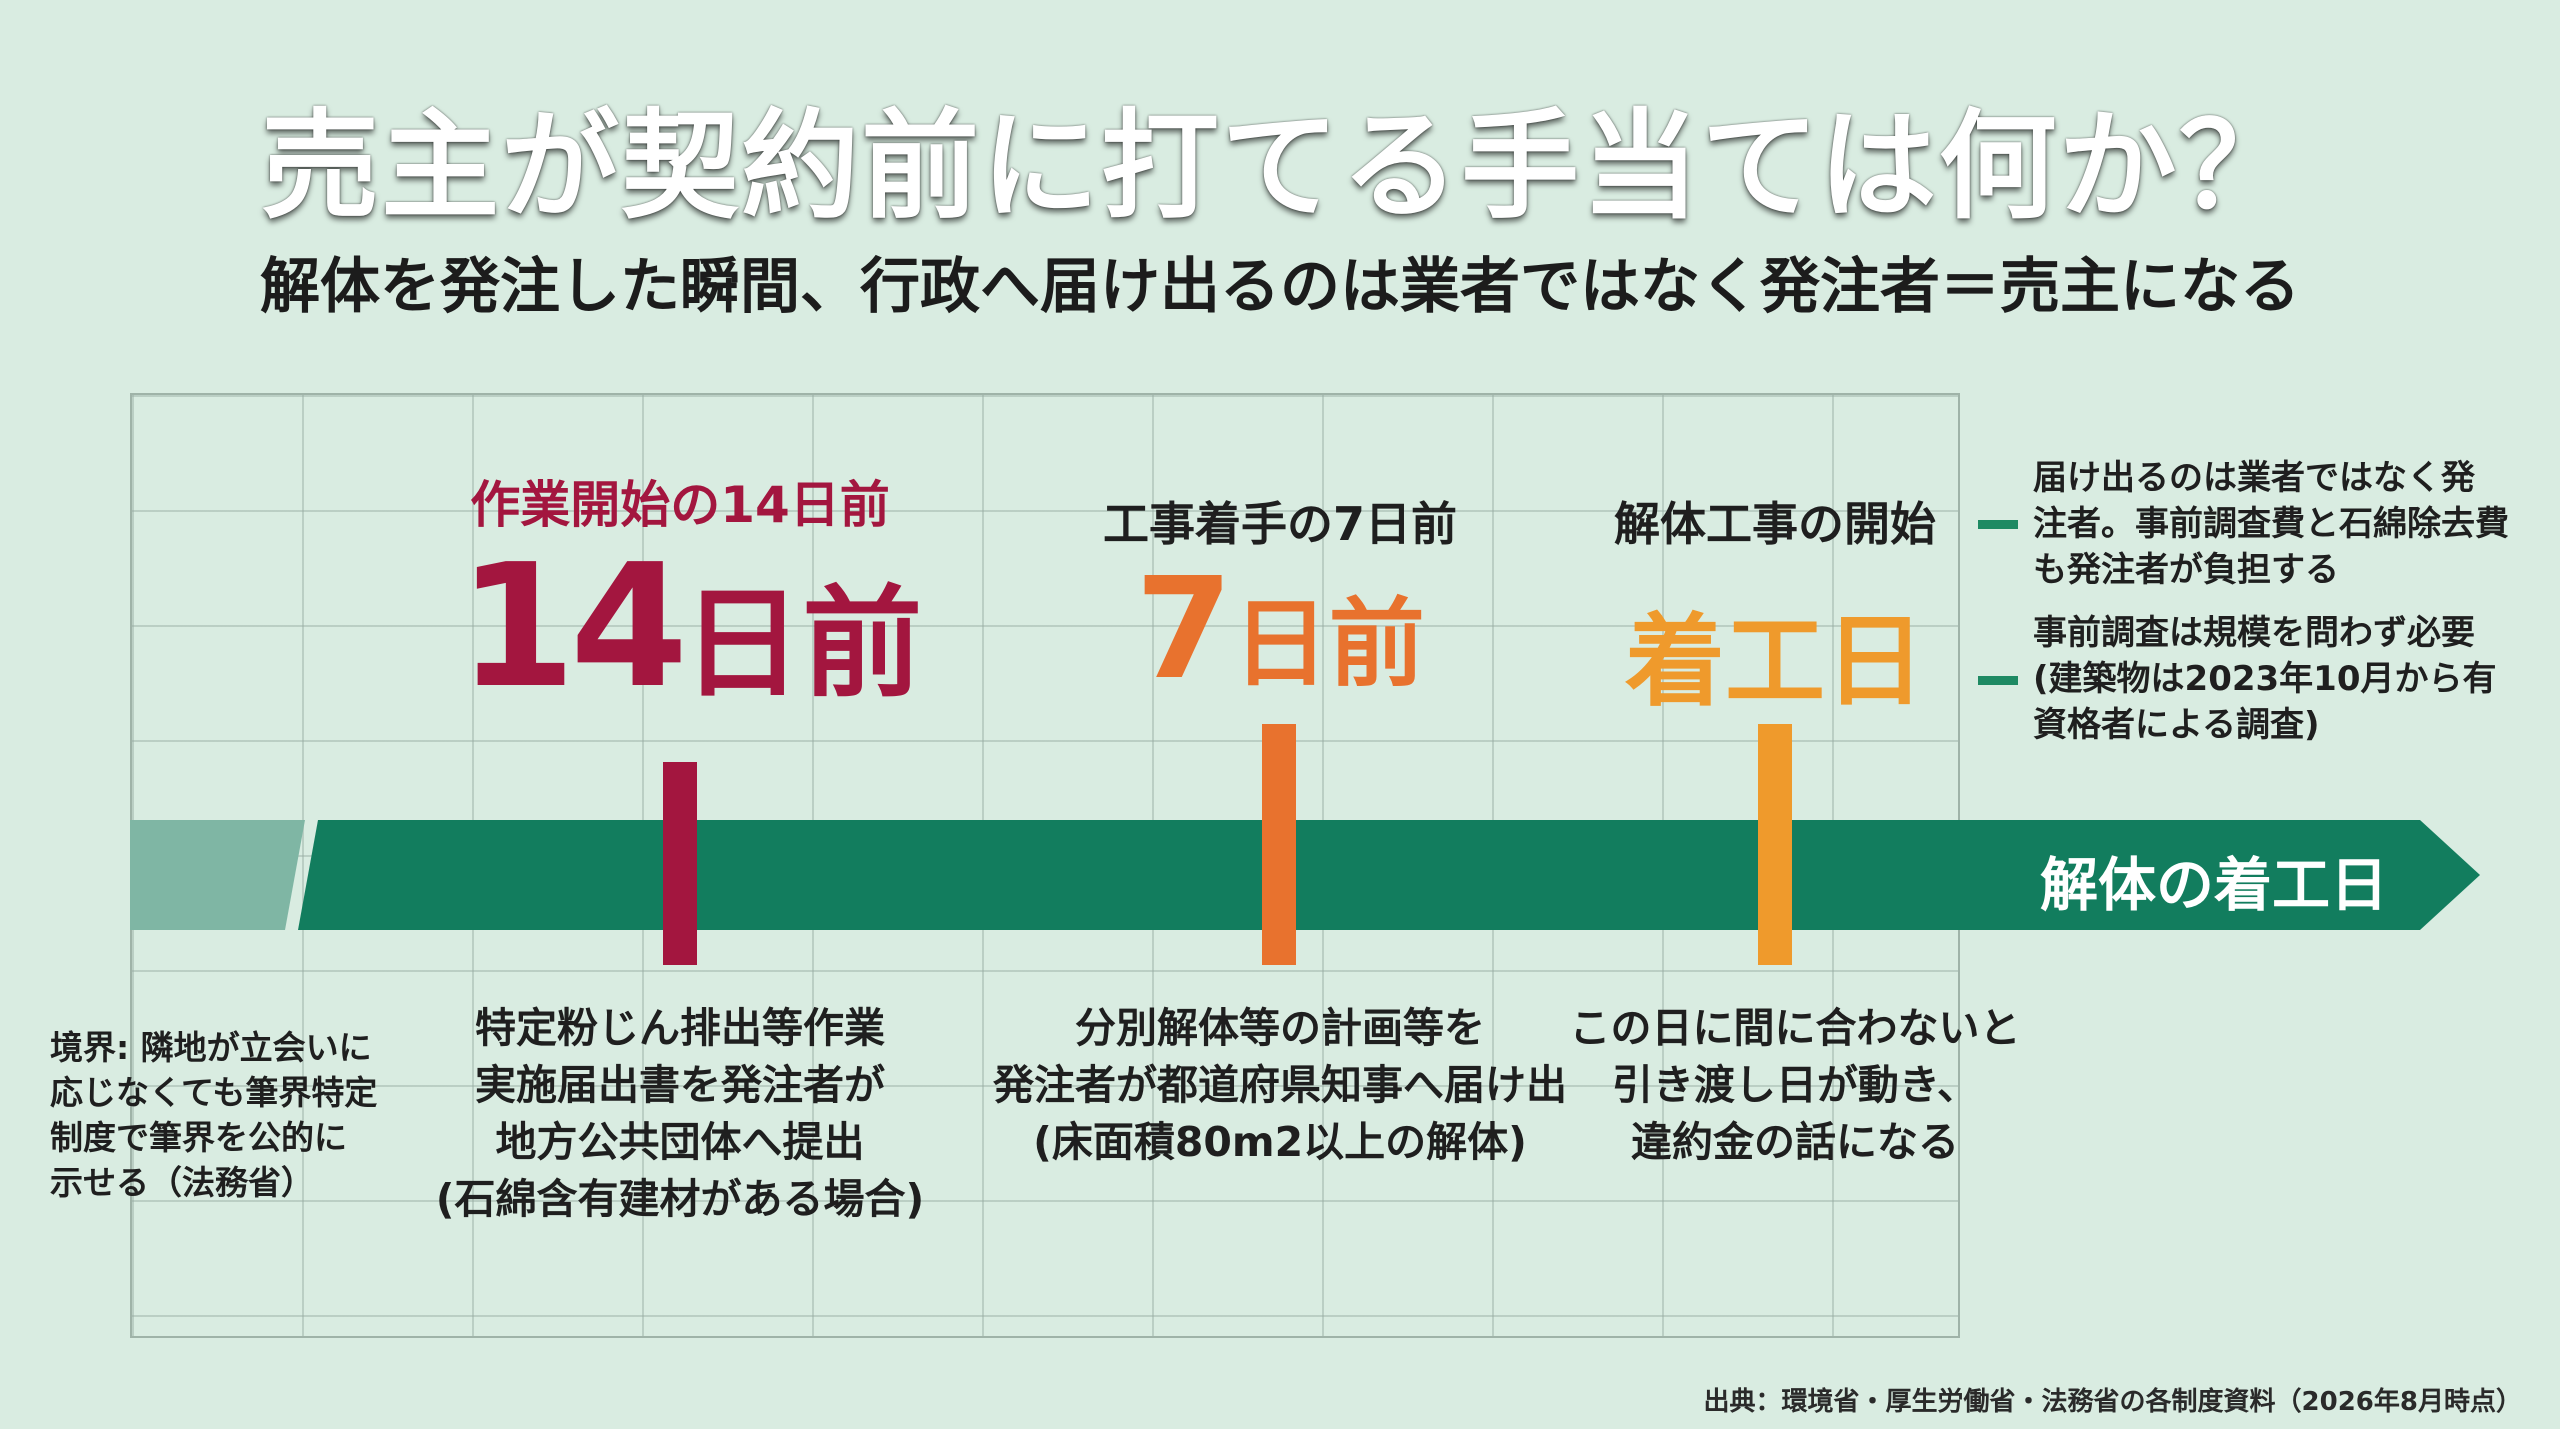 This screenshot has height=1429, width=2560. Describe the element at coordinates (1775, 661) in the screenshot. I see `milestone-big-start: 着工日` at that location.